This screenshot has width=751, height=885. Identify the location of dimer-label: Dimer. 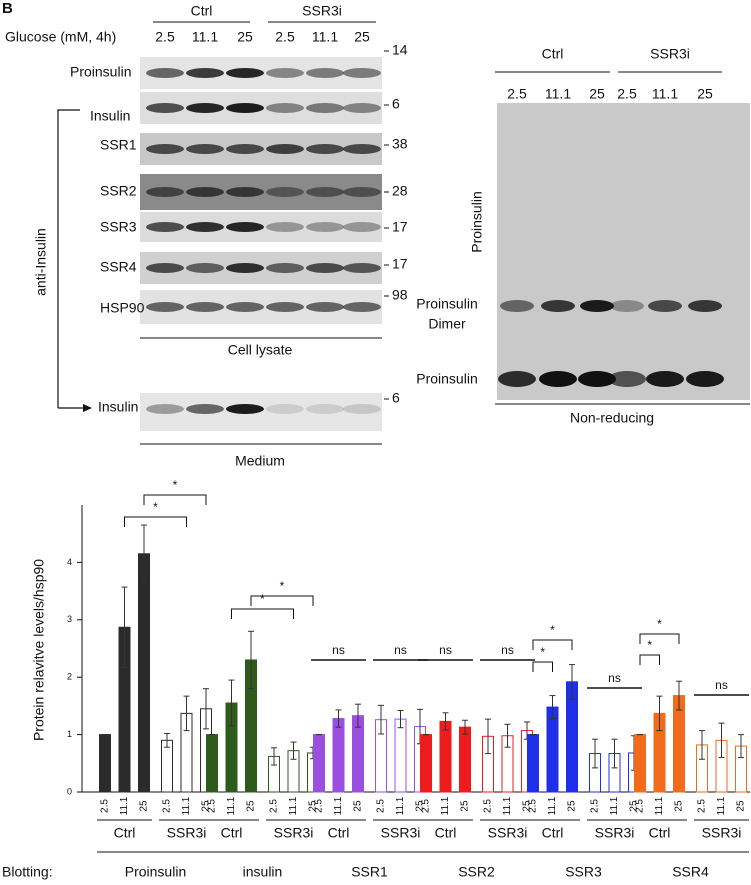
(447, 324).